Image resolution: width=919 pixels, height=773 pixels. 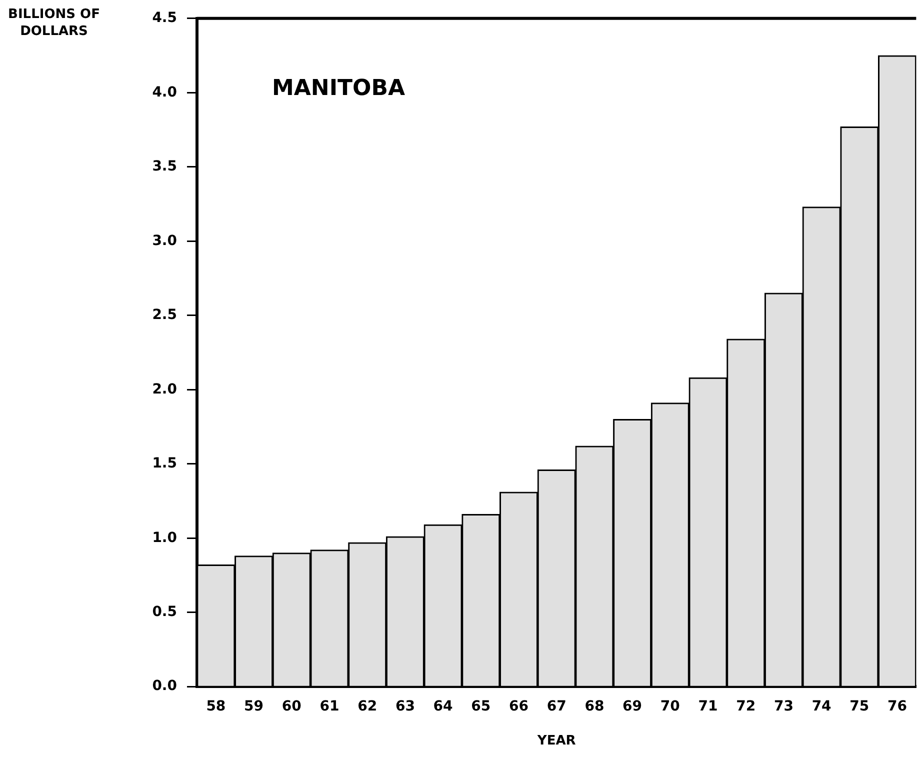 What do you see at coordinates (746, 706) in the screenshot?
I see `x-tick-label: 72` at bounding box center [746, 706].